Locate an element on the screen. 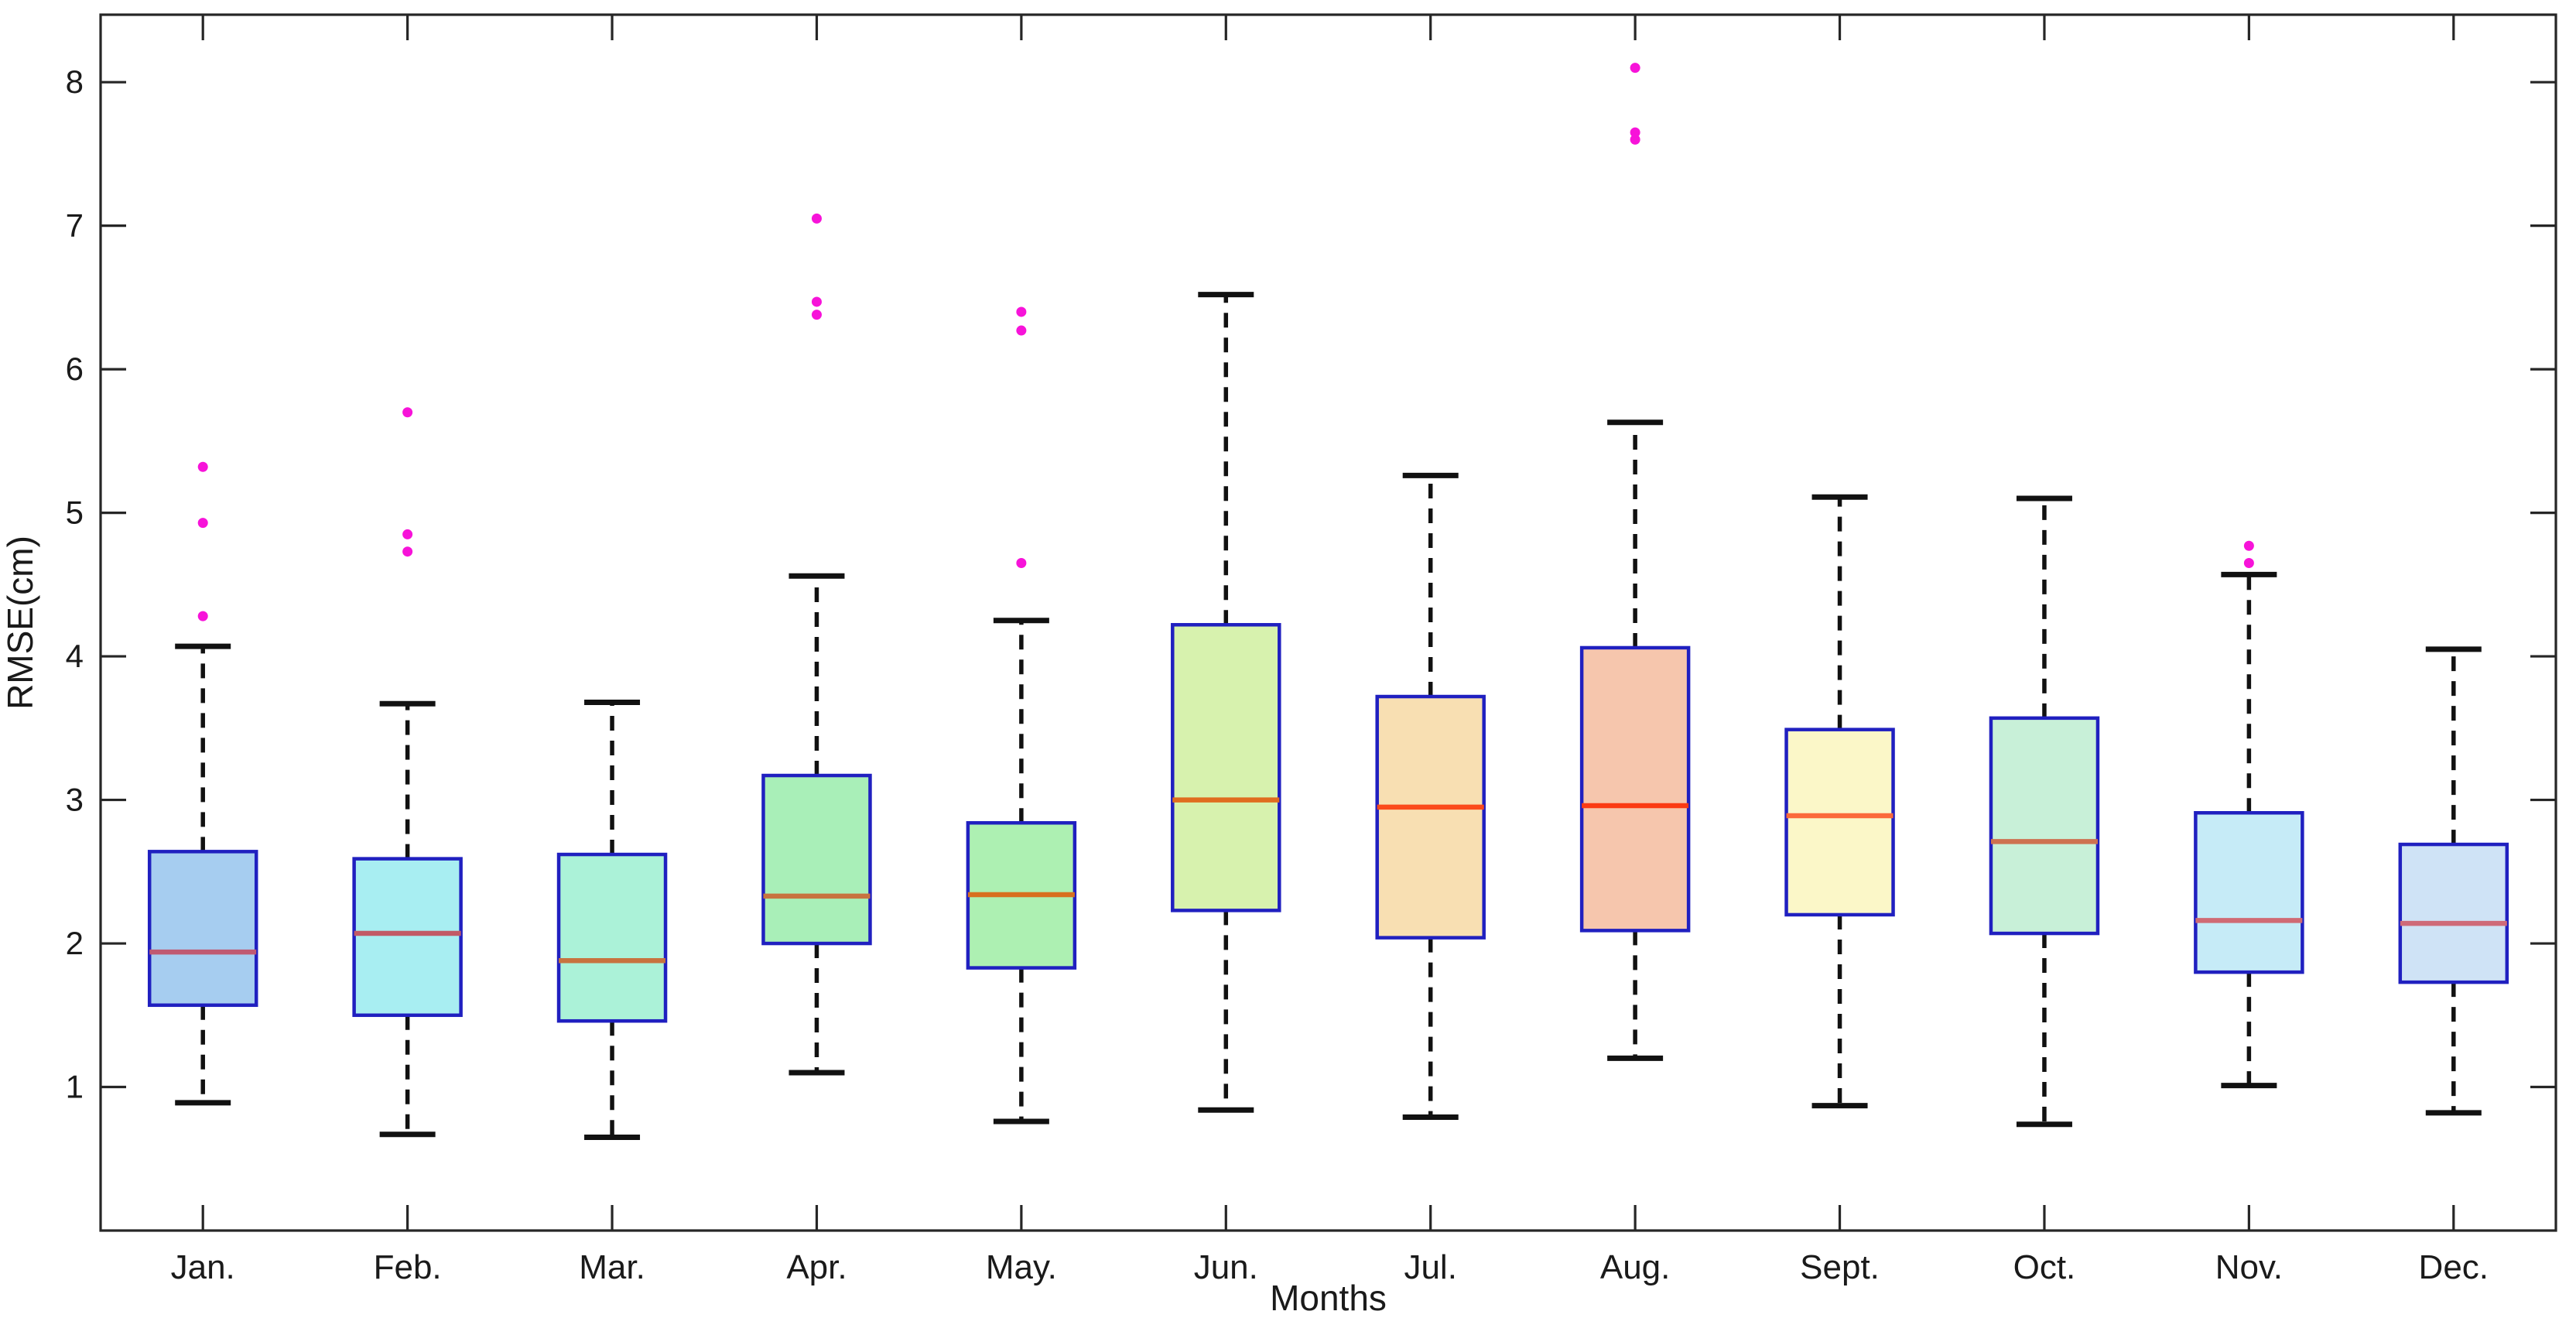 This screenshot has width=2576, height=1318. ytick-label-6: 6 is located at coordinates (75, 369).